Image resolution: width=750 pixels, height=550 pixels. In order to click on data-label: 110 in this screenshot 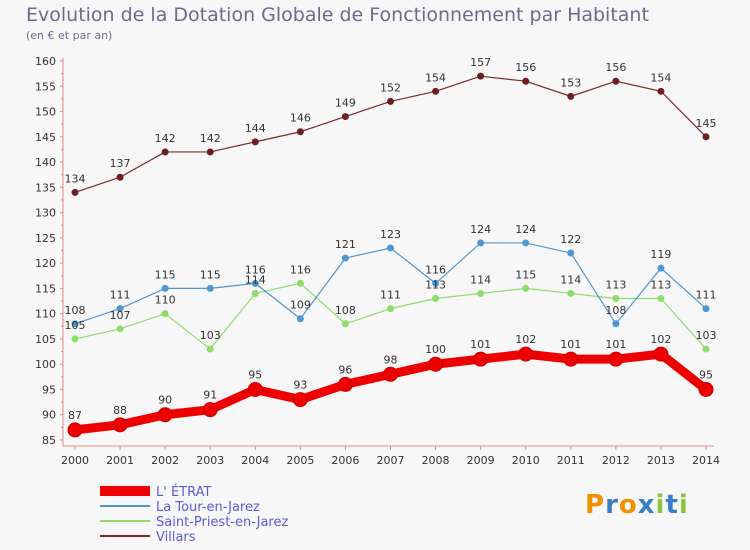, I will do `click(165, 300)`.